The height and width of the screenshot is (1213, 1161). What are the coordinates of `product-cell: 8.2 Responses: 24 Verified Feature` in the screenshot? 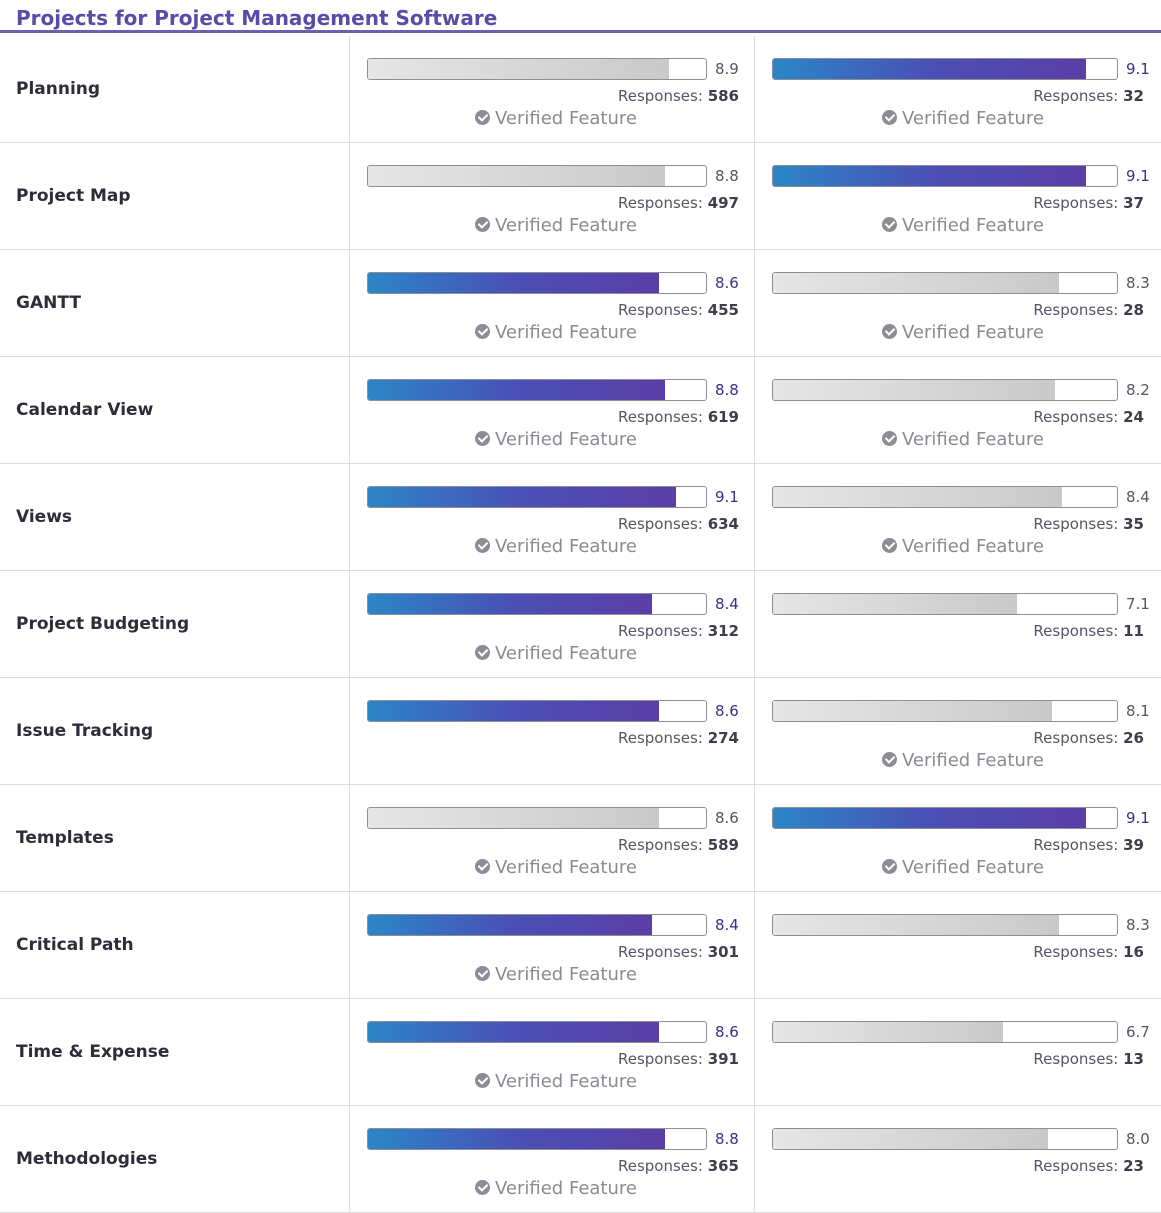 It's located at (957, 410).